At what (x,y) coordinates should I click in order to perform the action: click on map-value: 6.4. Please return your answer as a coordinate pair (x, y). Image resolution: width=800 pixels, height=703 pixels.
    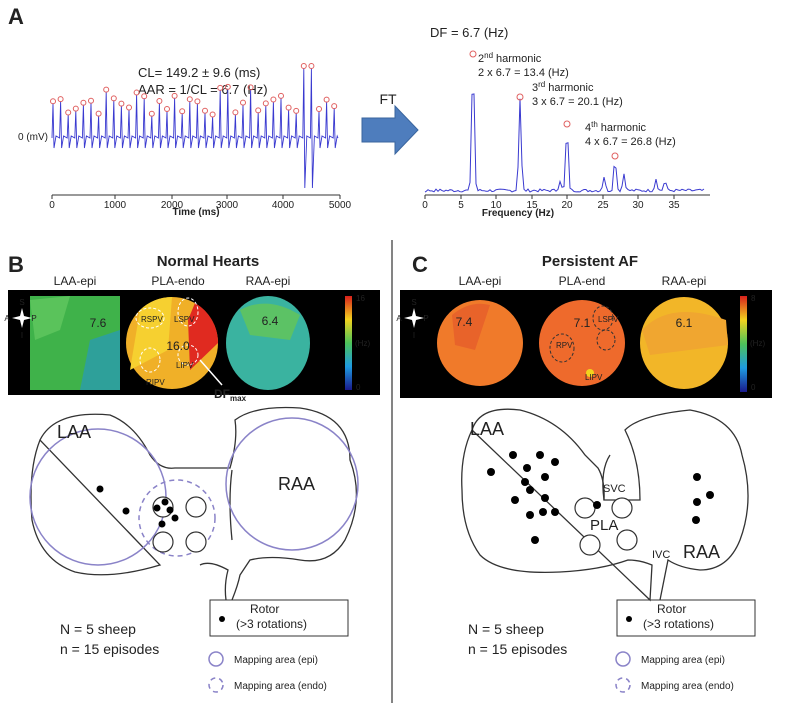
    Looking at the image, I should click on (270, 321).